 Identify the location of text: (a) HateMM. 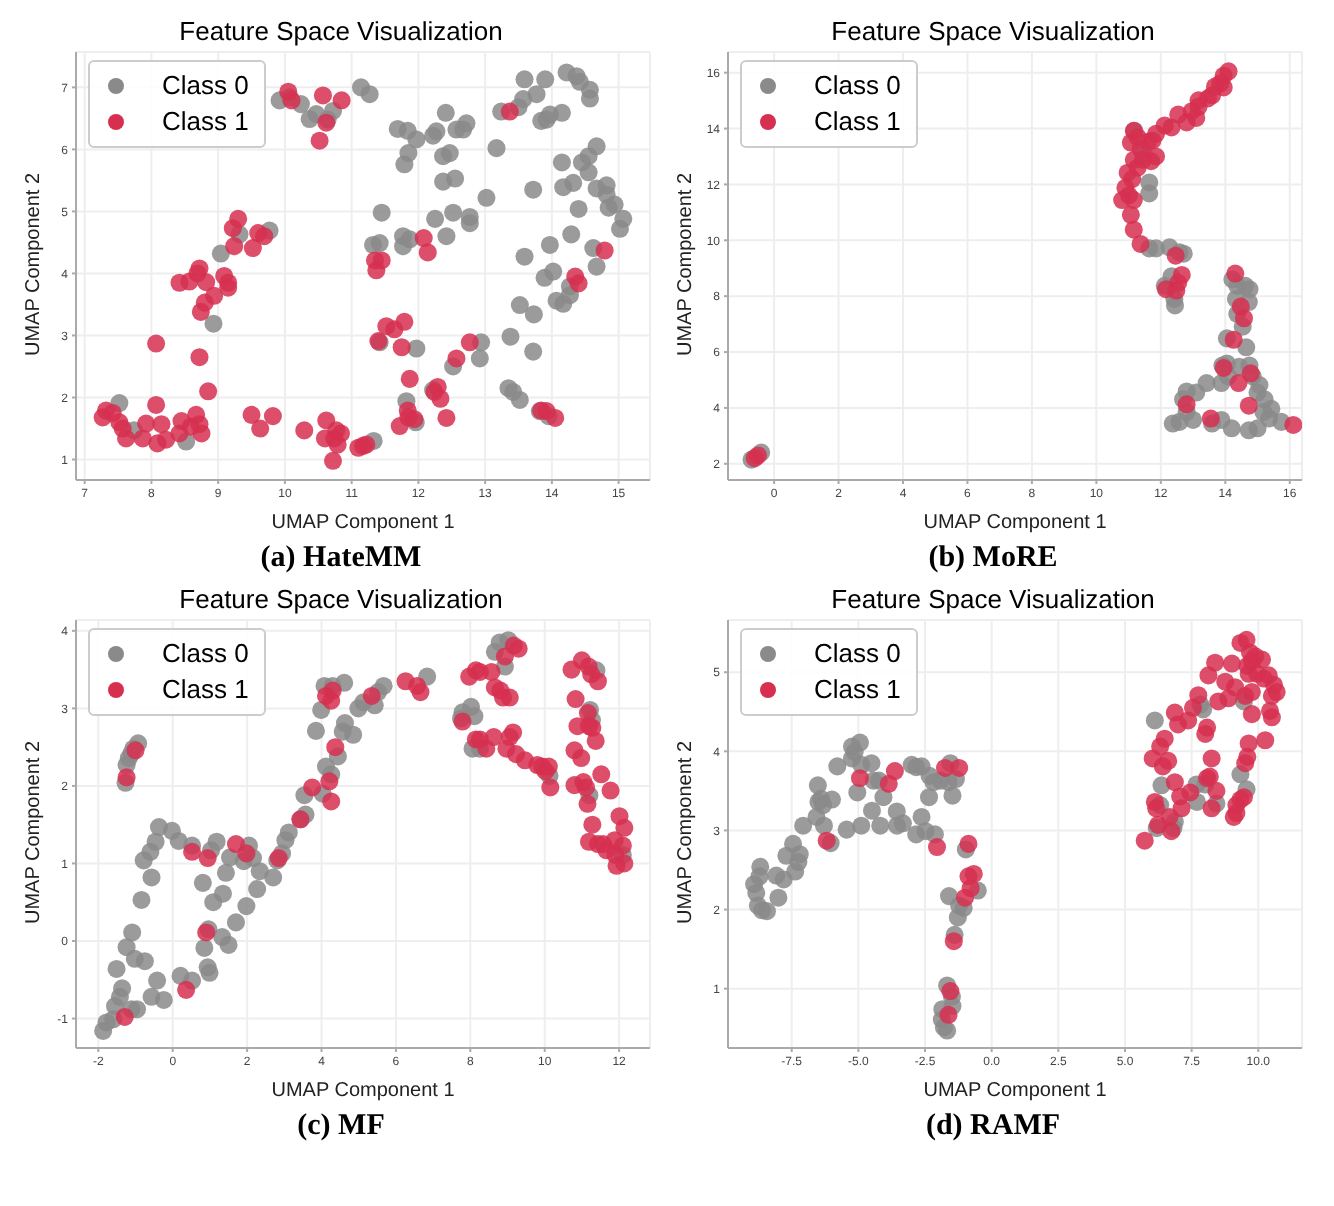
(341, 559).